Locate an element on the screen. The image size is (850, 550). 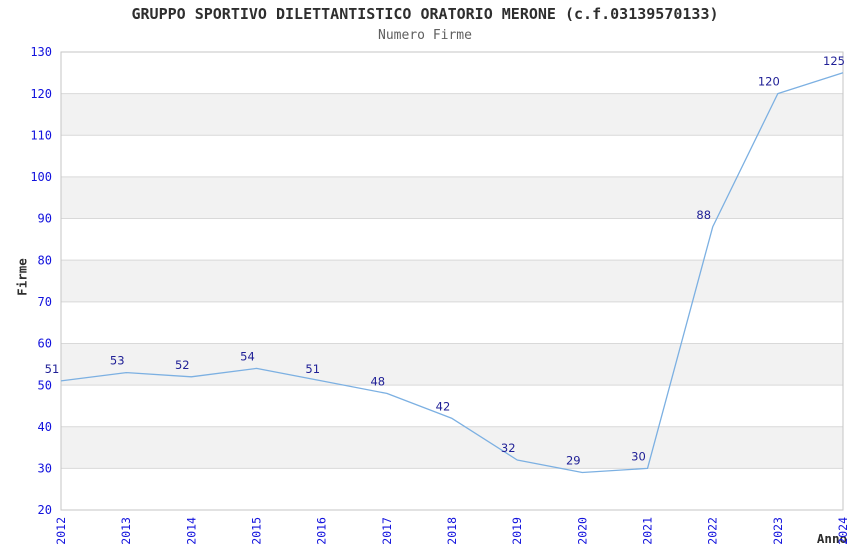
point-label: 48 is located at coordinates (377, 381).